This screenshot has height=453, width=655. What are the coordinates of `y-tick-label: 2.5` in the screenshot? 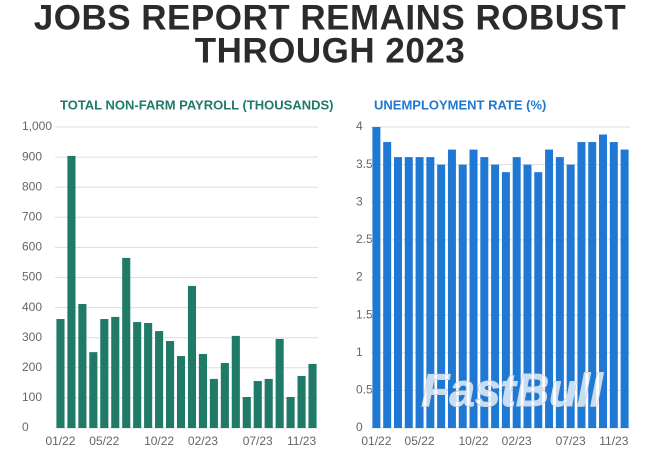 It's located at (364, 239).